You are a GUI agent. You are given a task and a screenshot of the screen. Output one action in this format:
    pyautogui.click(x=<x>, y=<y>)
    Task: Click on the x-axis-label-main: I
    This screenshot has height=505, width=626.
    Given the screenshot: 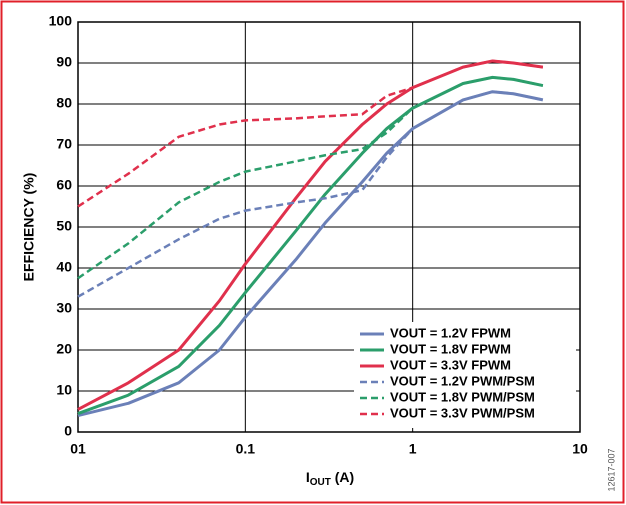 What is the action you would take?
    pyautogui.click(x=308, y=477)
    